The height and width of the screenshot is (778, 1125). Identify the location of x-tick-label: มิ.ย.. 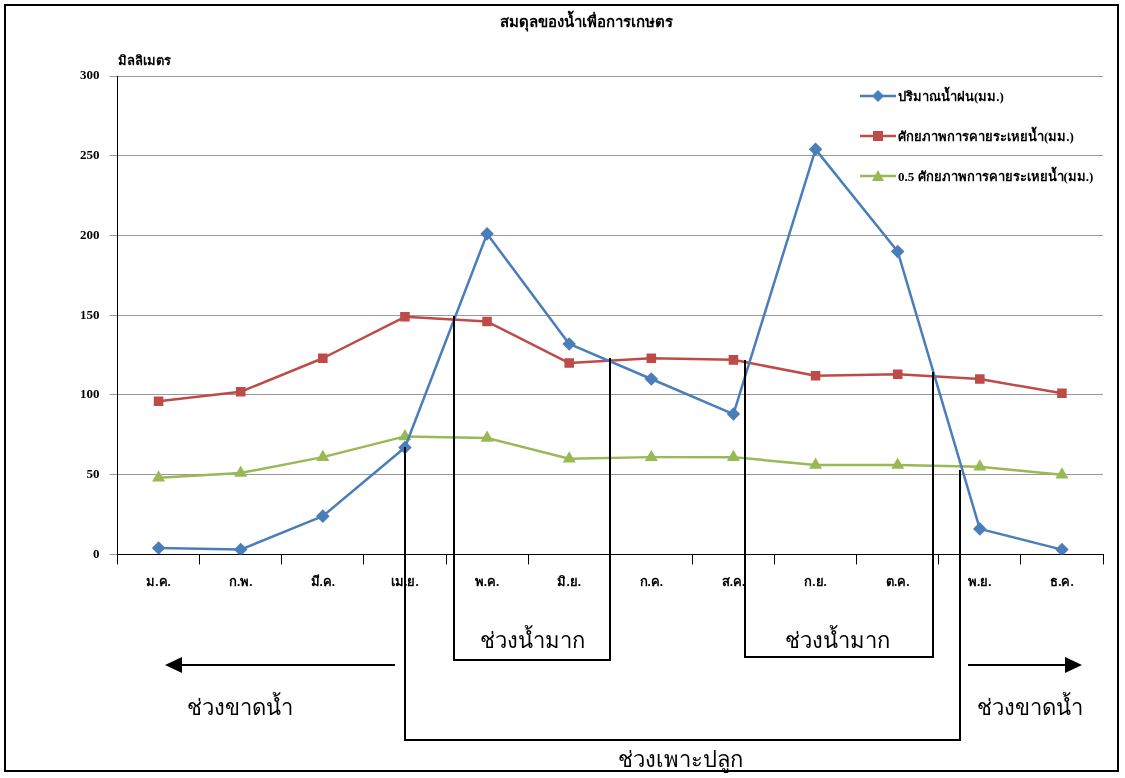
(569, 581).